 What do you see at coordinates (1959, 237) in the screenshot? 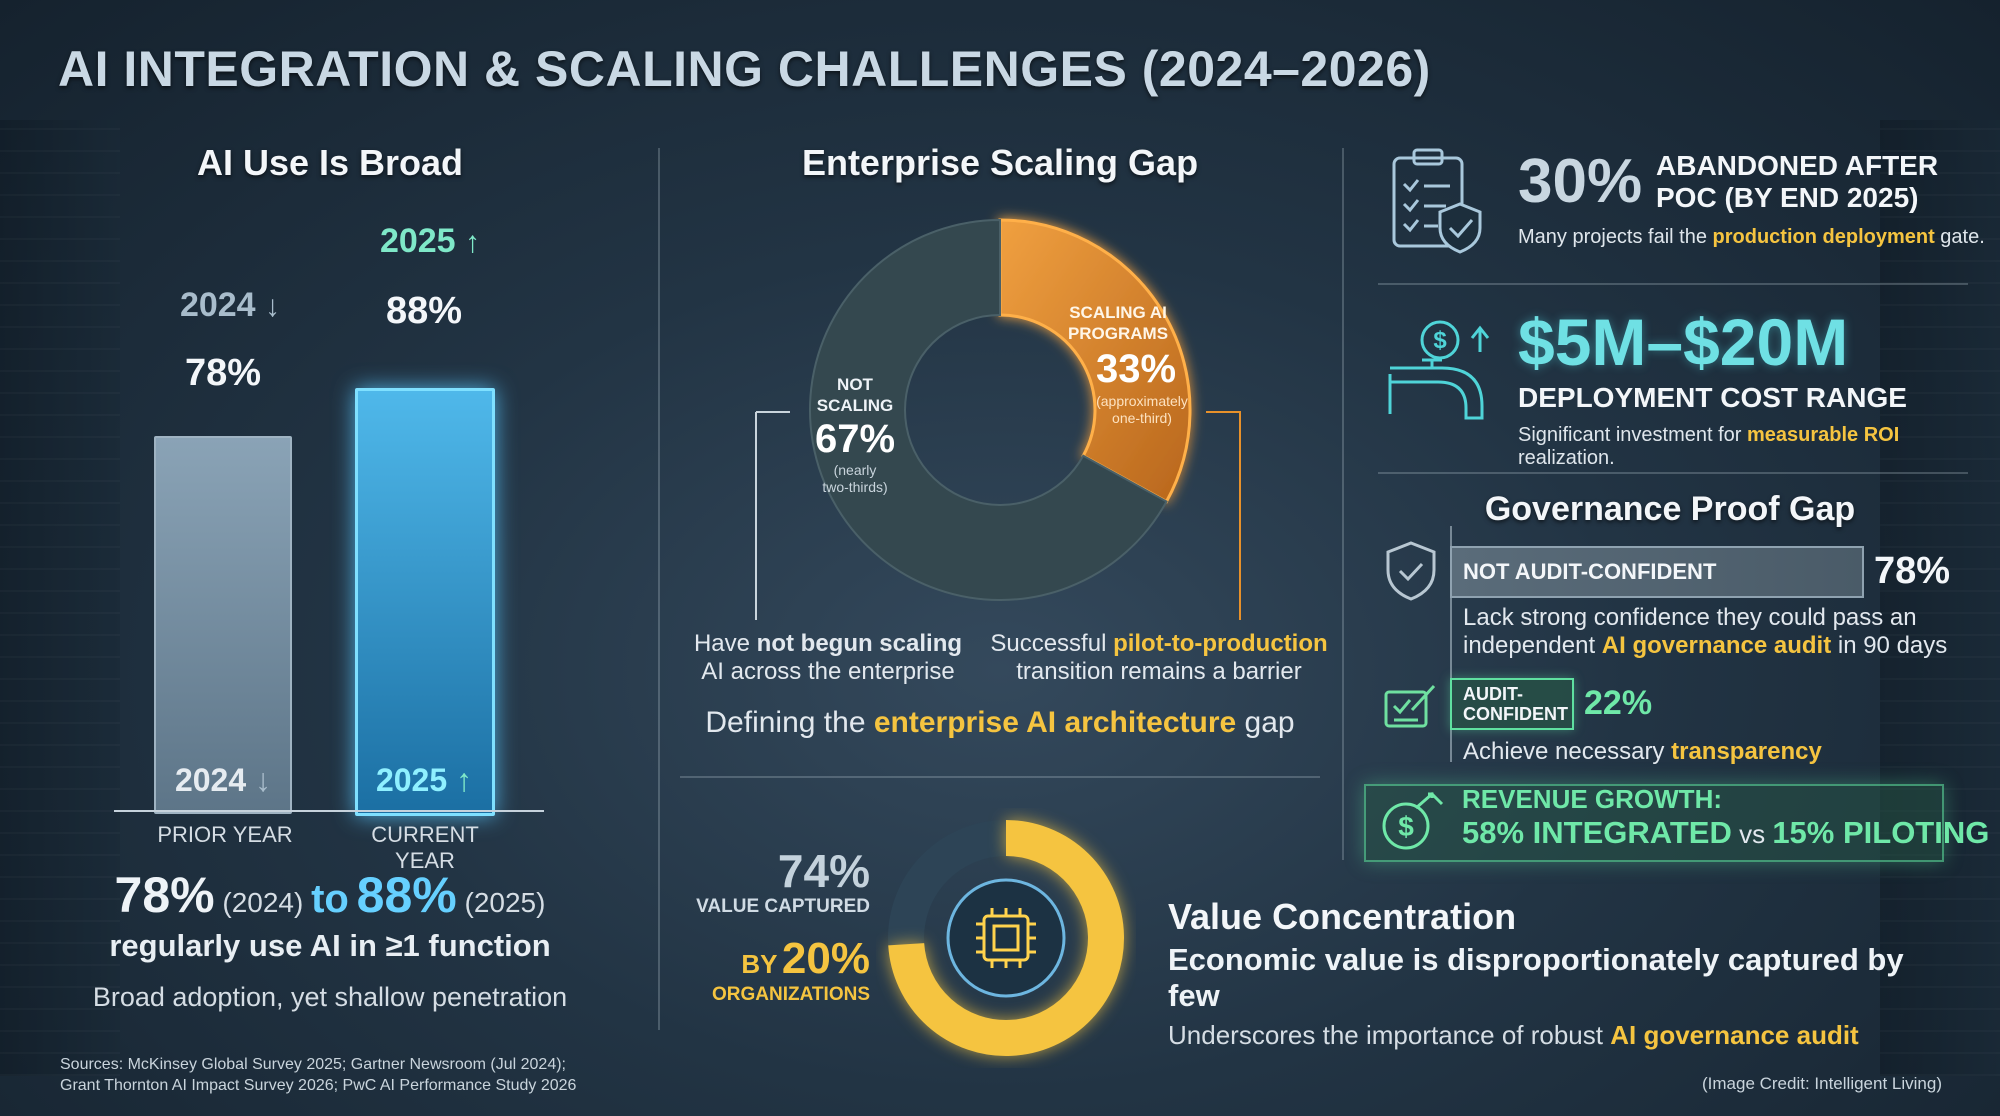
I see `abandon-note-post: gate.` at bounding box center [1959, 237].